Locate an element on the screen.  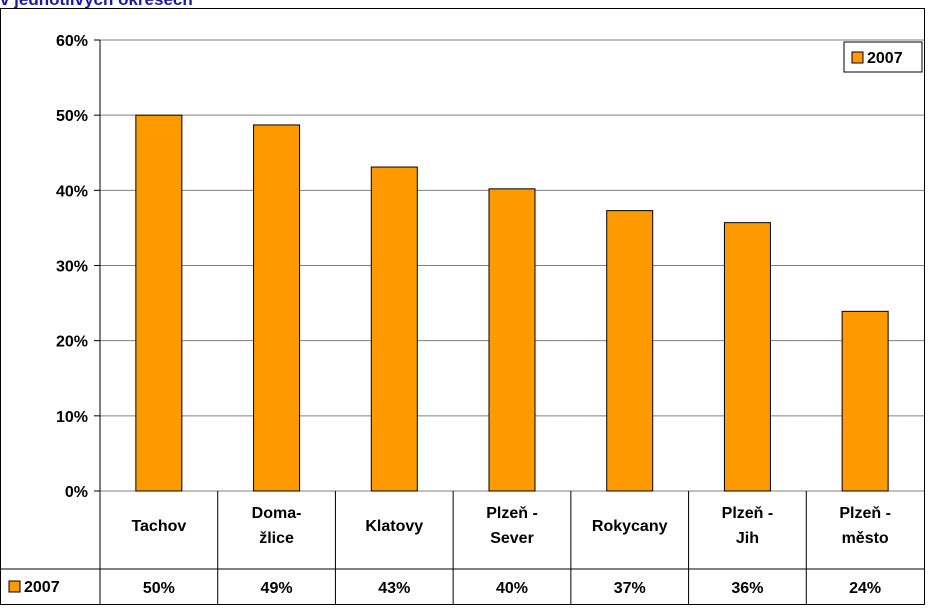
data-table-value: 36% is located at coordinates (747, 588).